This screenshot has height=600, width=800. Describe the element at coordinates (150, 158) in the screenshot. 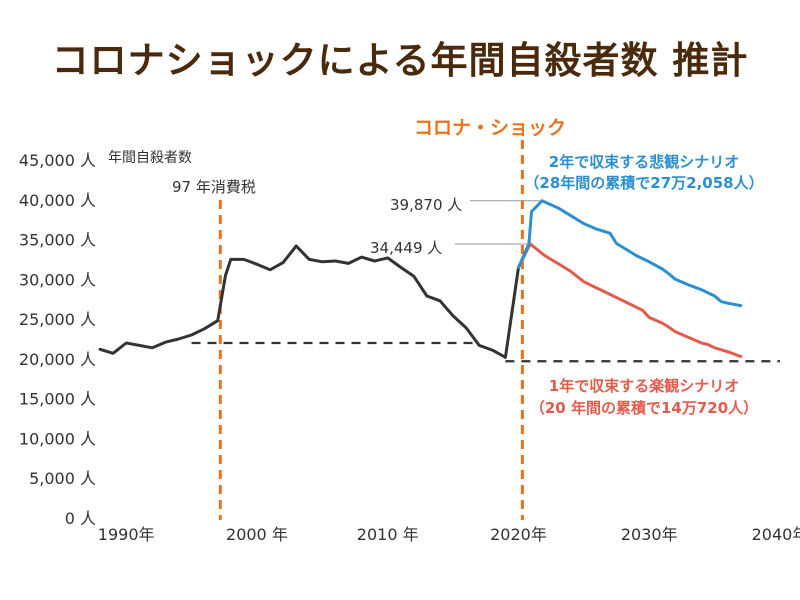

I see `y-axis-label: 年間自殺者数` at that location.